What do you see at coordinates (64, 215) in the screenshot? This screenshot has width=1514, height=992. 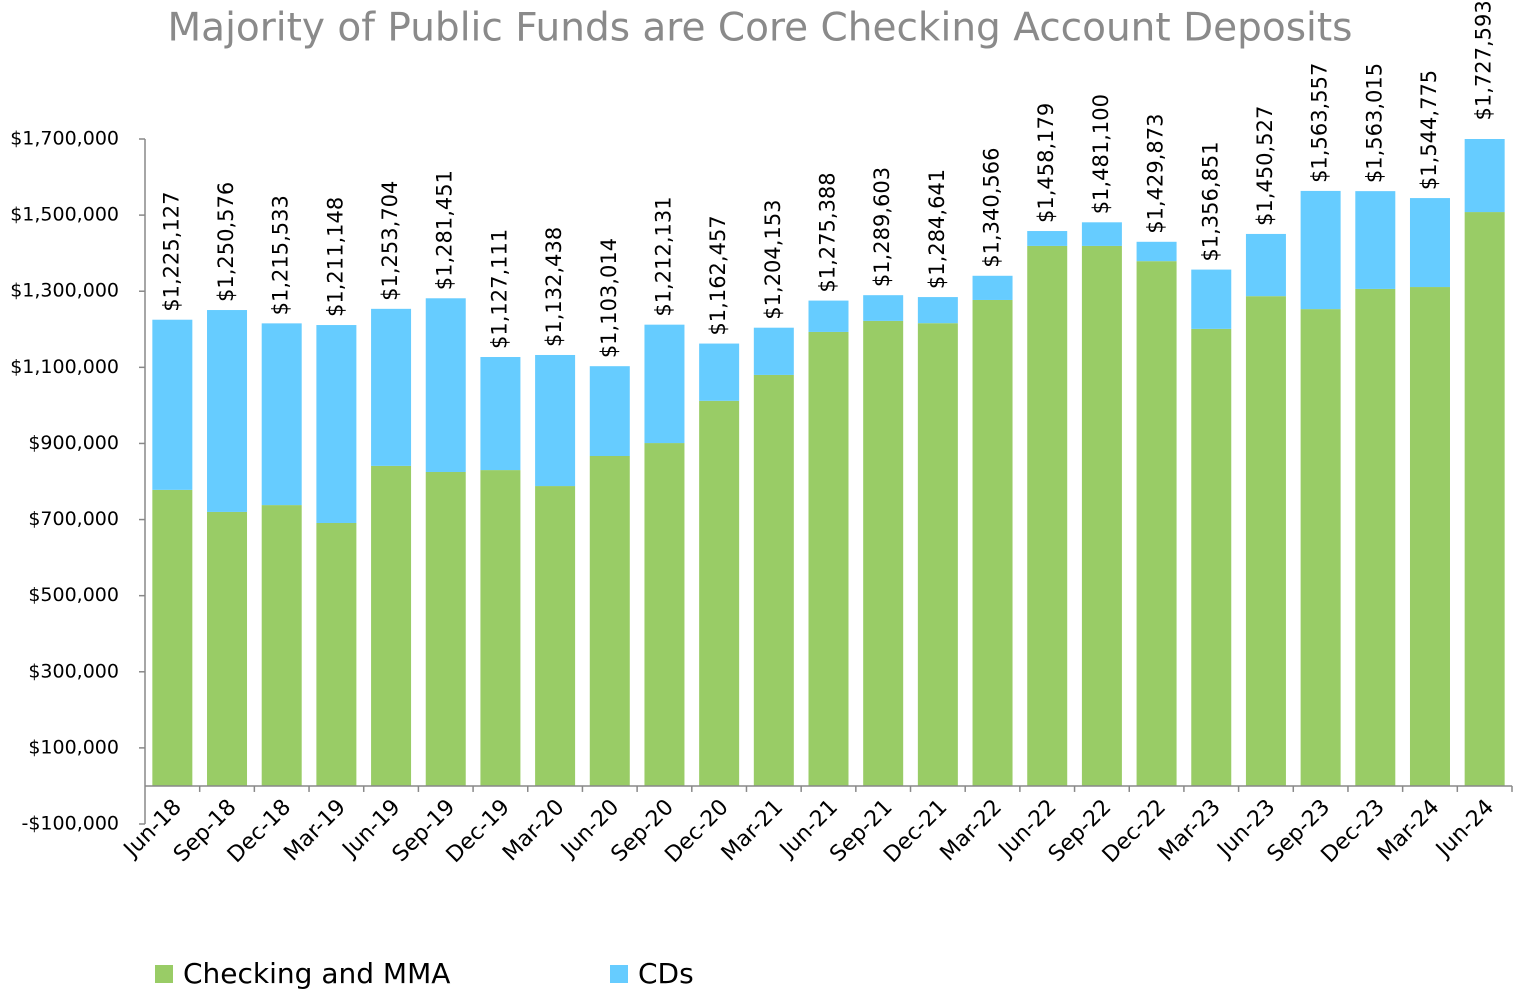 I see `y-tick-label: $1,500,000` at bounding box center [64, 215].